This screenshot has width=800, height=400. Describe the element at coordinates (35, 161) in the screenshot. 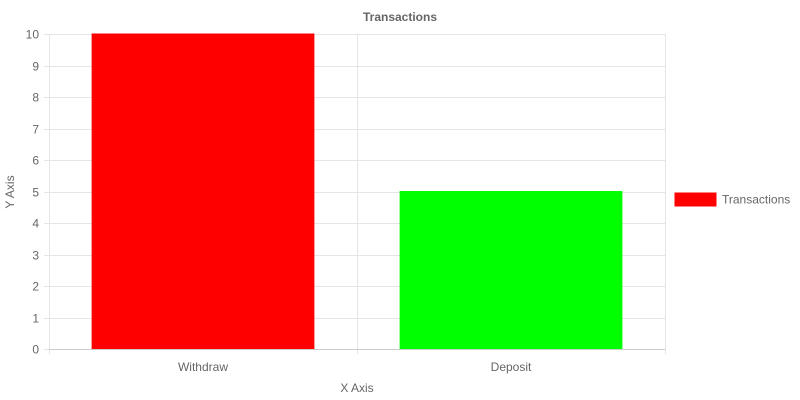

I see `y-tick-label: 6` at that location.